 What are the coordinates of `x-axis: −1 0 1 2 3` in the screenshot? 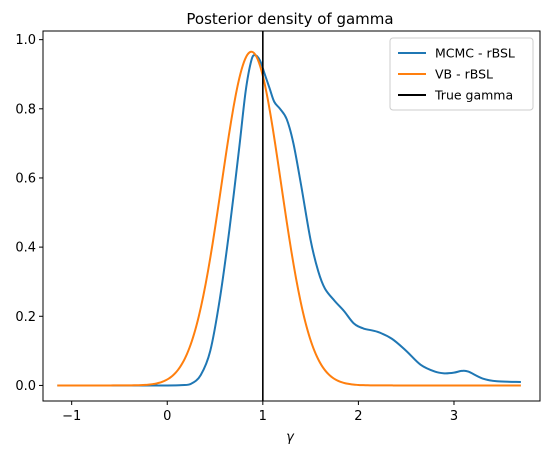 It's located at (260, 412).